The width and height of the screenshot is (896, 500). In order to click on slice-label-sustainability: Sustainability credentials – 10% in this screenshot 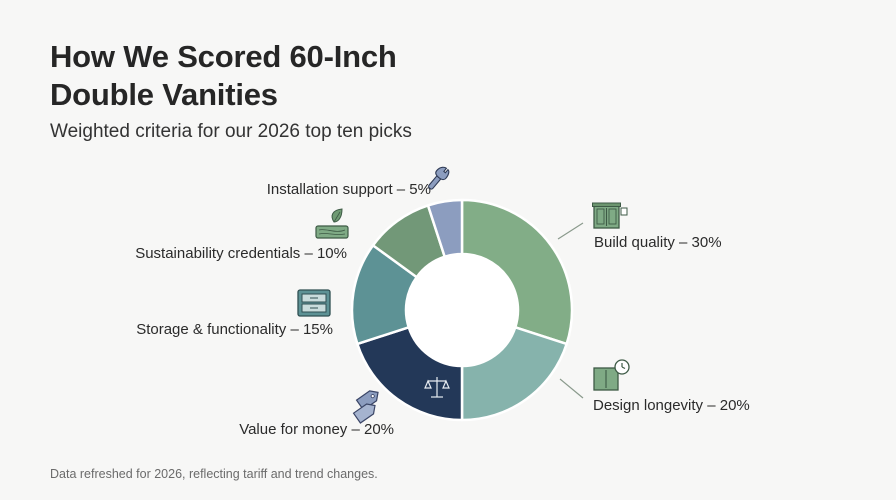, I will do `click(241, 253)`.